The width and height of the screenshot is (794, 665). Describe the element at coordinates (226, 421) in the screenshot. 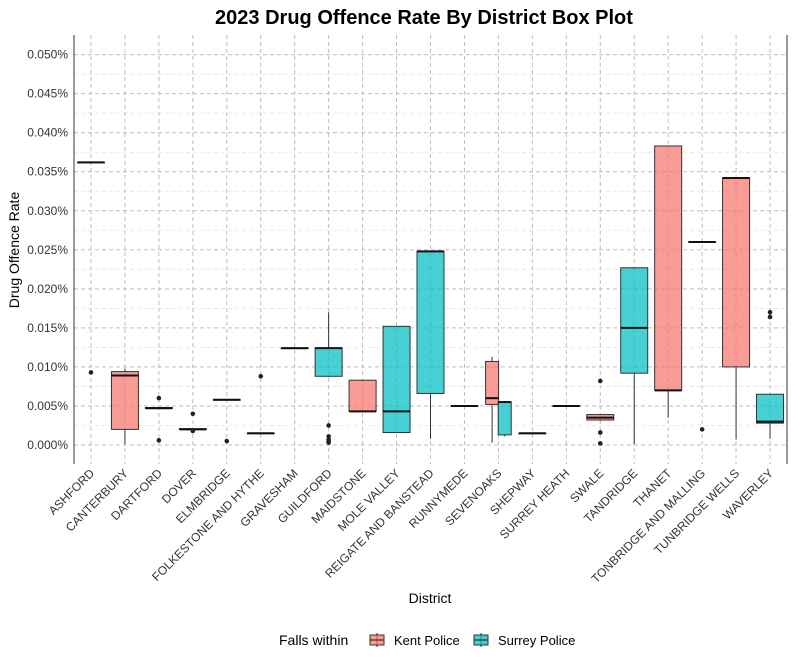

I see `box-elmbridge-surrey` at that location.